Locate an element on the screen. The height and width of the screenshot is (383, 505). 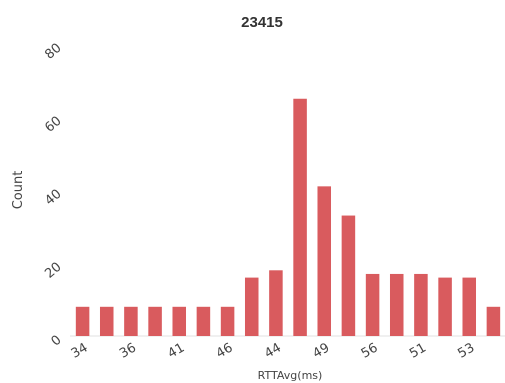
x-tick-label: 49 is located at coordinates (321, 350).